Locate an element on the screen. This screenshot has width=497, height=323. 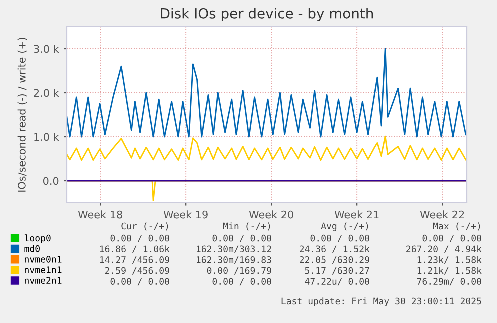
text: 47.22u/ 0.00 is located at coordinates (337, 282).